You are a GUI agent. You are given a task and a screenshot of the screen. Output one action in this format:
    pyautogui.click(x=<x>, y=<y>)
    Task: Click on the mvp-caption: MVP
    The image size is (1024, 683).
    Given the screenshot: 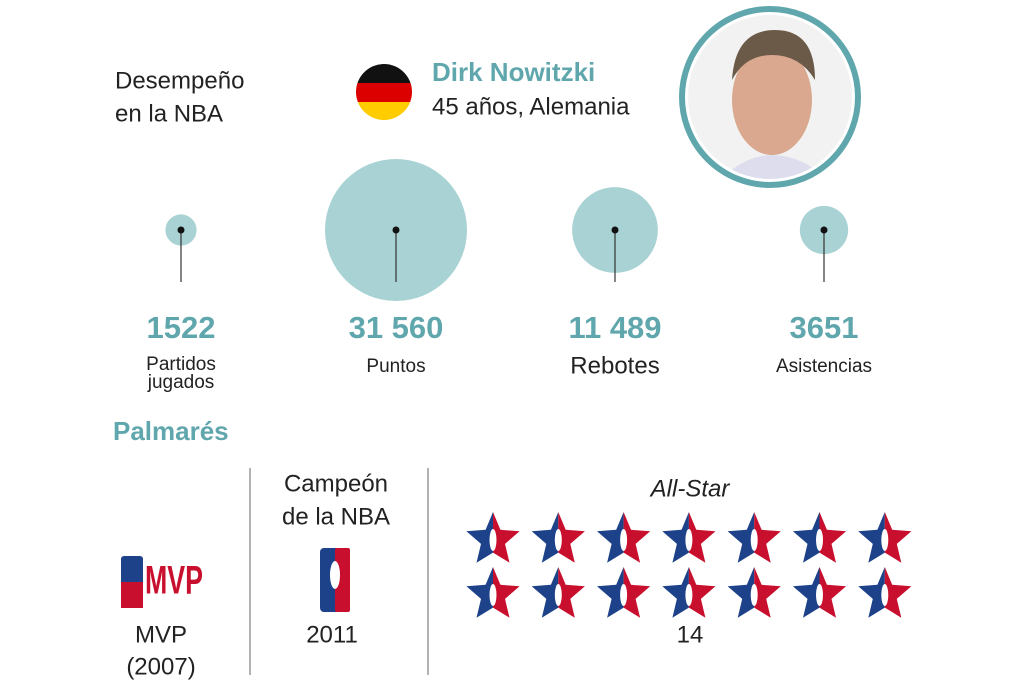 What is the action you would take?
    pyautogui.click(x=161, y=634)
    